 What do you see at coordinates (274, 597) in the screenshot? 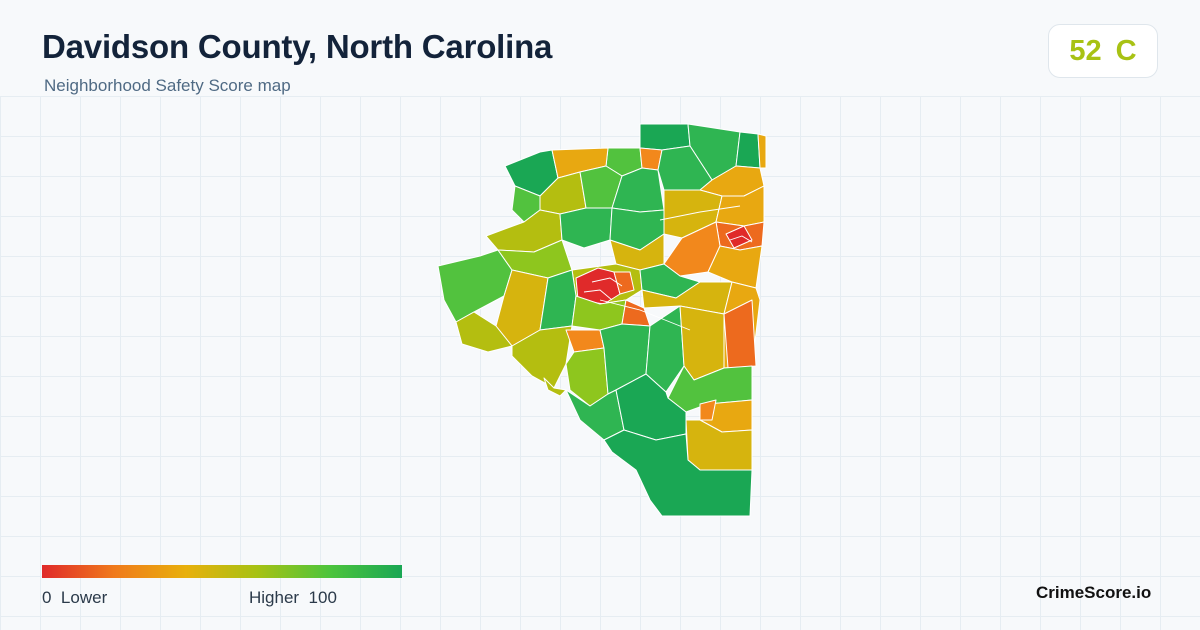
I see `legend-high-text: Higher` at bounding box center [274, 597].